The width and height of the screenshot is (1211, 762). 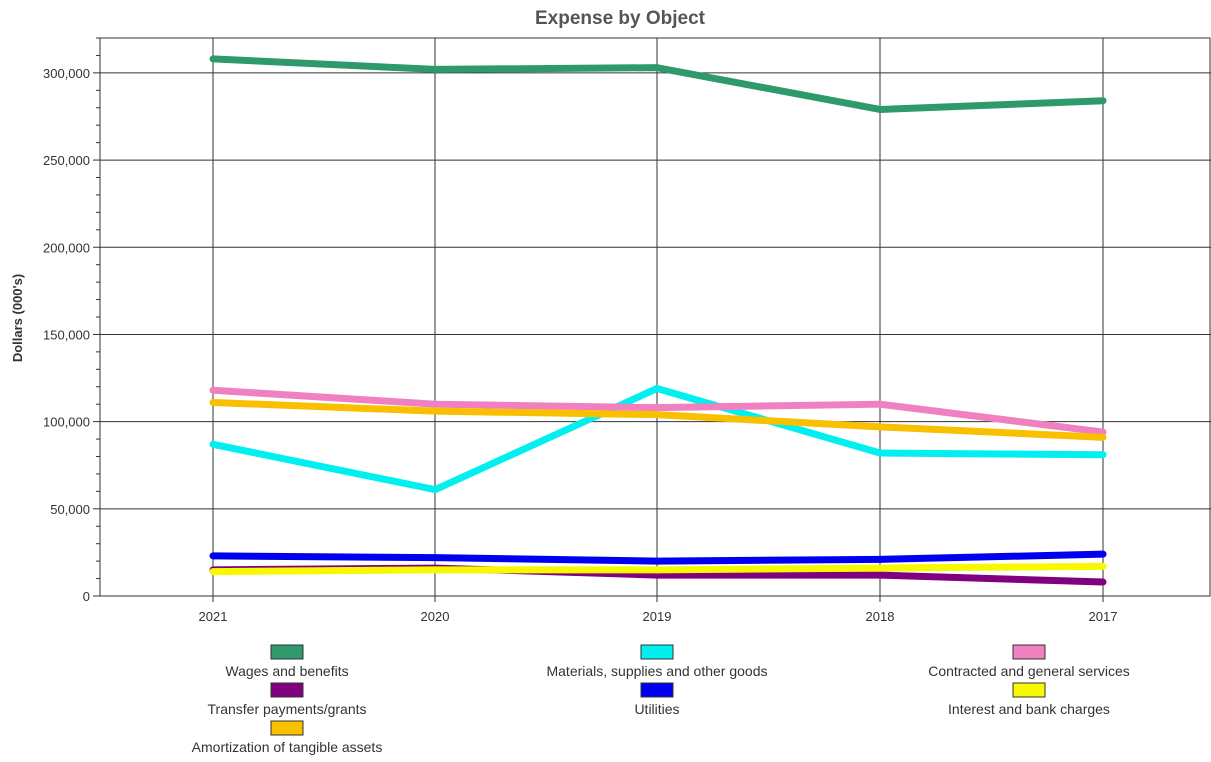 I want to click on legend-swatch-materials-supplies-and-other-goods, so click(x=657, y=652).